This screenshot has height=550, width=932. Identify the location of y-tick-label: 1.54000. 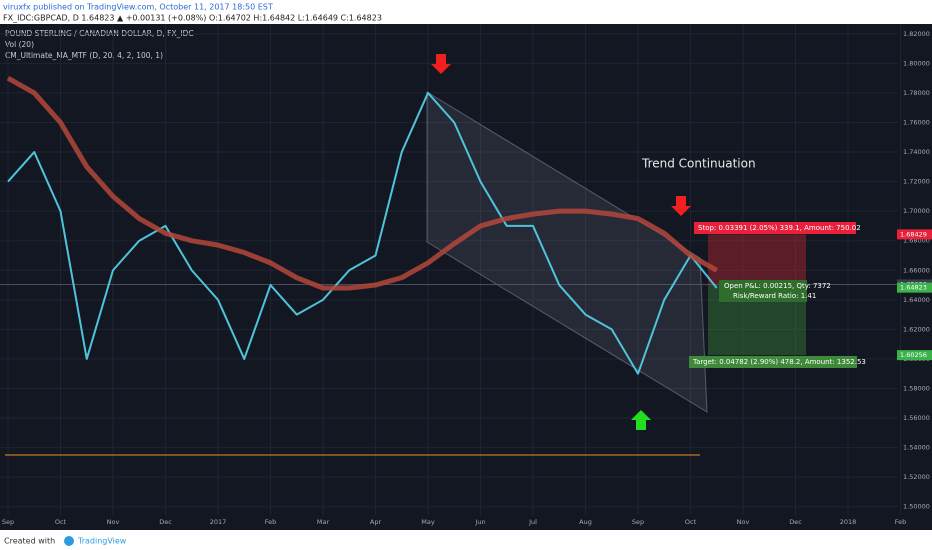
(916, 448).